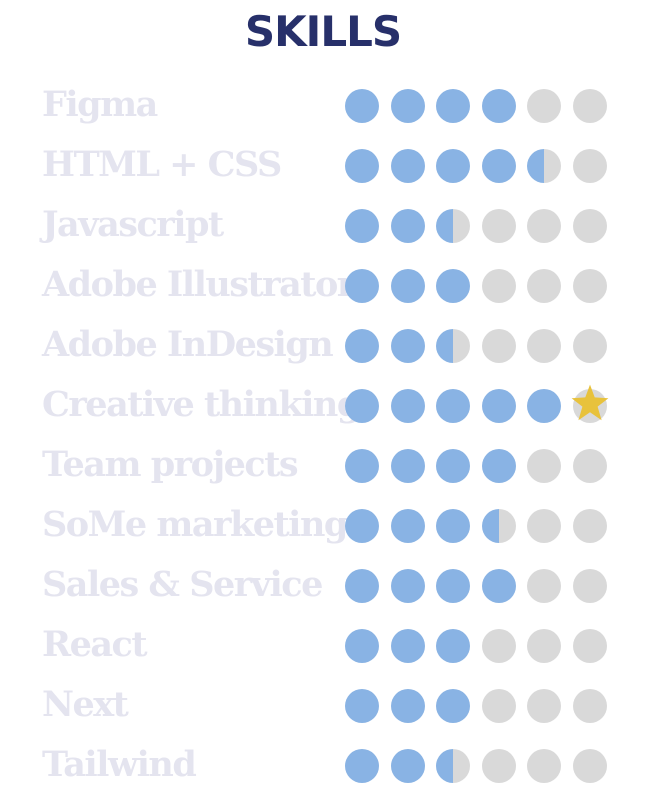  Describe the element at coordinates (323, 465) in the screenshot. I see `skill-row: Team projects` at that location.